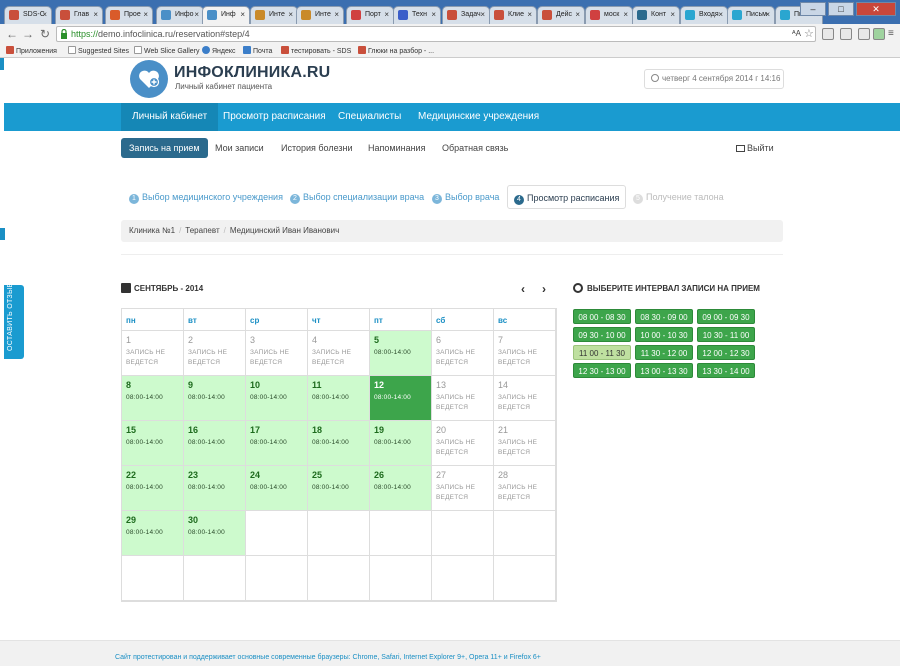 This screenshot has height=666, width=900. What do you see at coordinates (206, 197) in the screenshot?
I see `step-1: 1 Выбор медицинского учреждения` at bounding box center [206, 197].